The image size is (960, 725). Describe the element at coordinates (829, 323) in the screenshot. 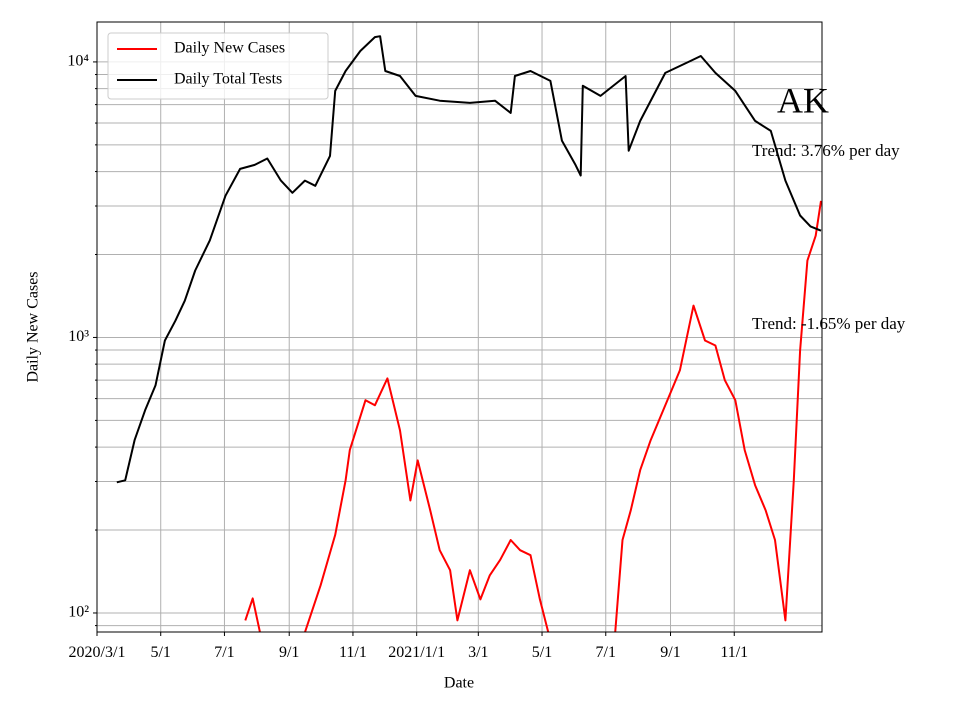

I see `annotation: Trend: -1.65% per day` at that location.